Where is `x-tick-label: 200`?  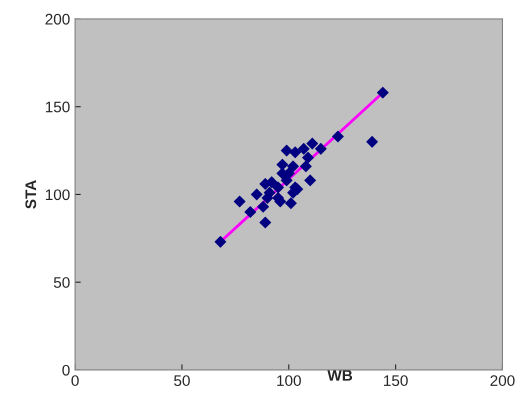 x-tick-label: 200 is located at coordinates (502, 380).